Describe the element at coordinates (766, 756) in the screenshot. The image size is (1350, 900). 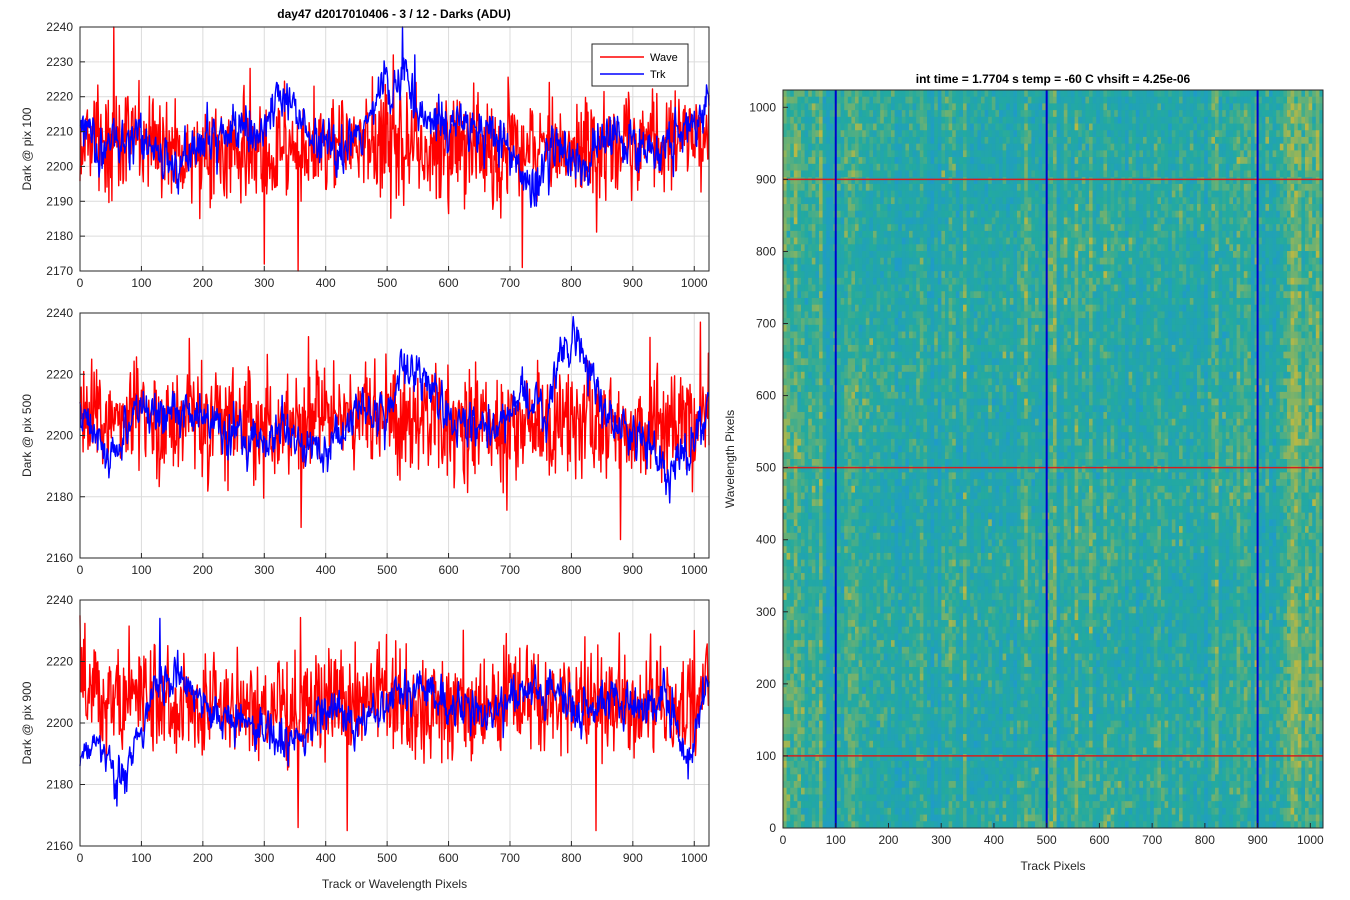
I see `y-tick-label: 100` at that location.